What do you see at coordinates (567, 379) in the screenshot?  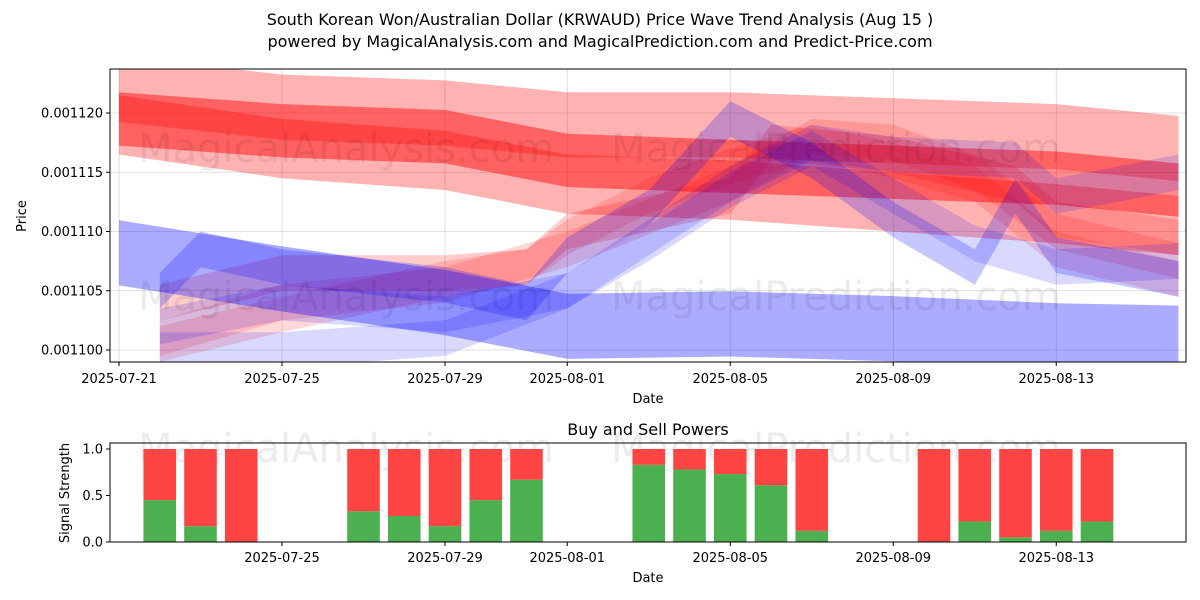 I see `x-tick-label: 2025-08-01` at bounding box center [567, 379].